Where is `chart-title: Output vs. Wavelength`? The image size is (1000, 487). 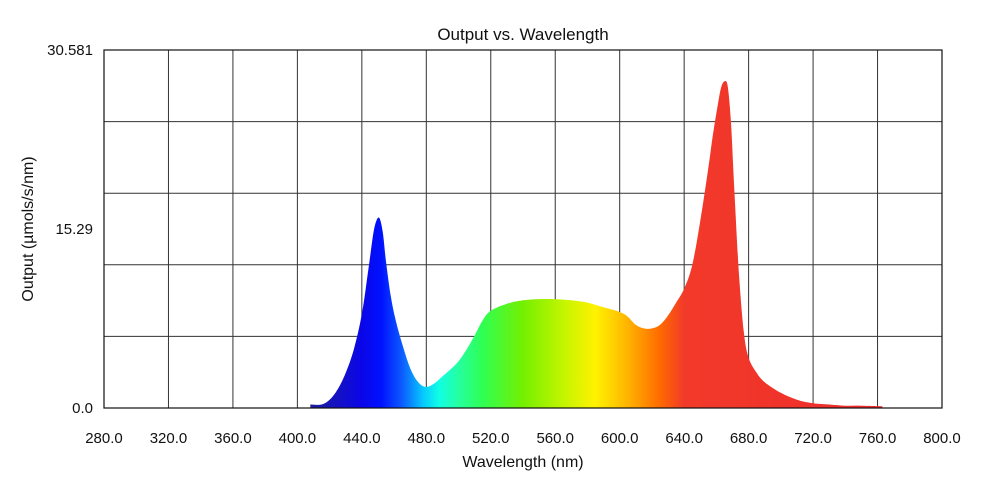 chart-title: Output vs. Wavelength is located at coordinates (522, 34).